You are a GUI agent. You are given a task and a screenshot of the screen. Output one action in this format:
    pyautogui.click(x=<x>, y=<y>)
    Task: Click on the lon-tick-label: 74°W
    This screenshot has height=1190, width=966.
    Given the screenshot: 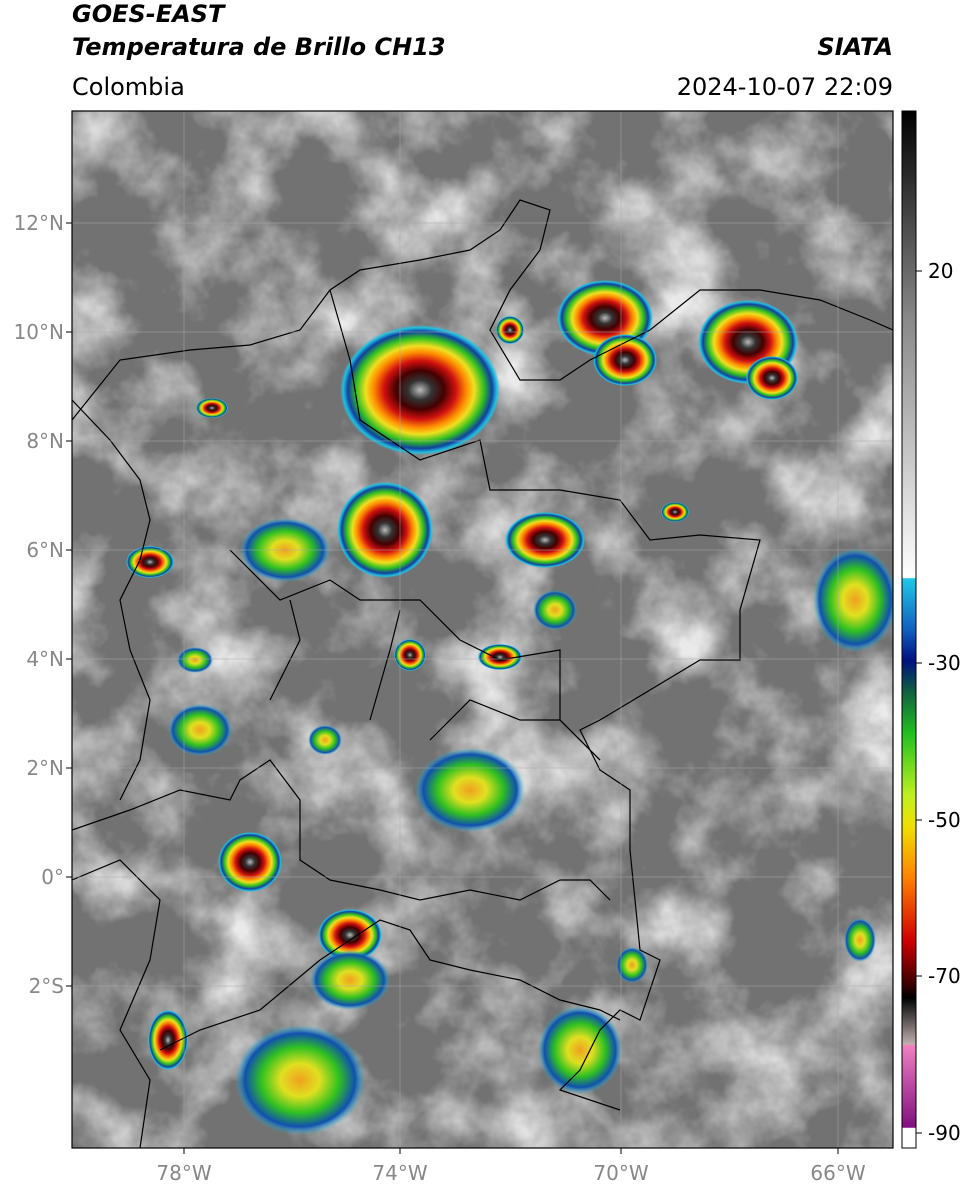 What is the action you would take?
    pyautogui.click(x=399, y=1173)
    